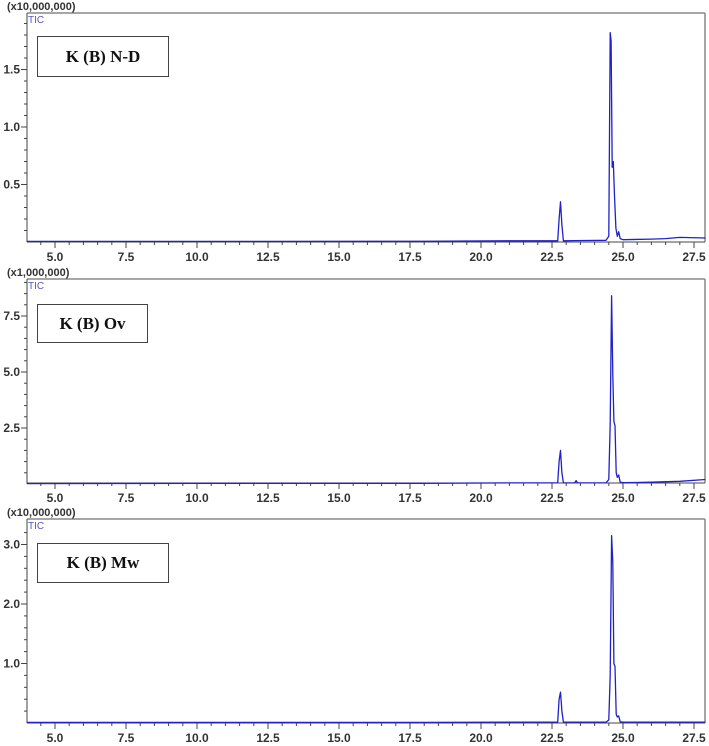  Describe the element at coordinates (11, 372) in the screenshot. I see `y-tick-label: 5.0` at that location.